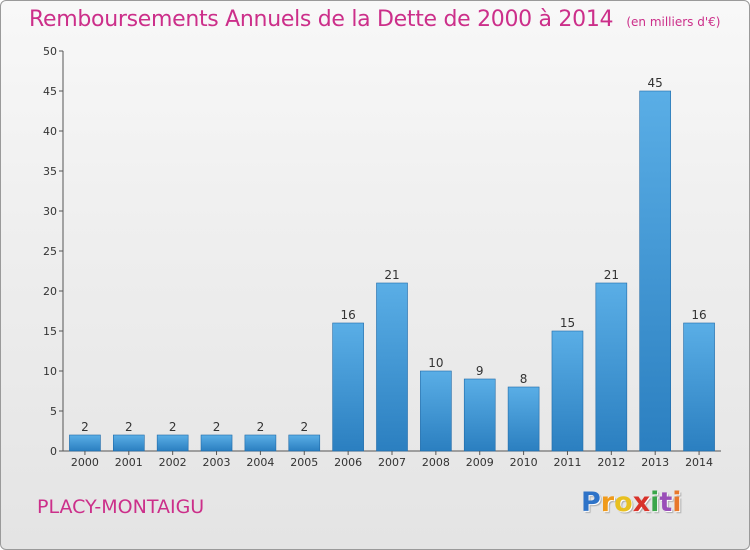 Image resolution: width=750 pixels, height=550 pixels. I want to click on logo-letter: x, so click(641, 502).